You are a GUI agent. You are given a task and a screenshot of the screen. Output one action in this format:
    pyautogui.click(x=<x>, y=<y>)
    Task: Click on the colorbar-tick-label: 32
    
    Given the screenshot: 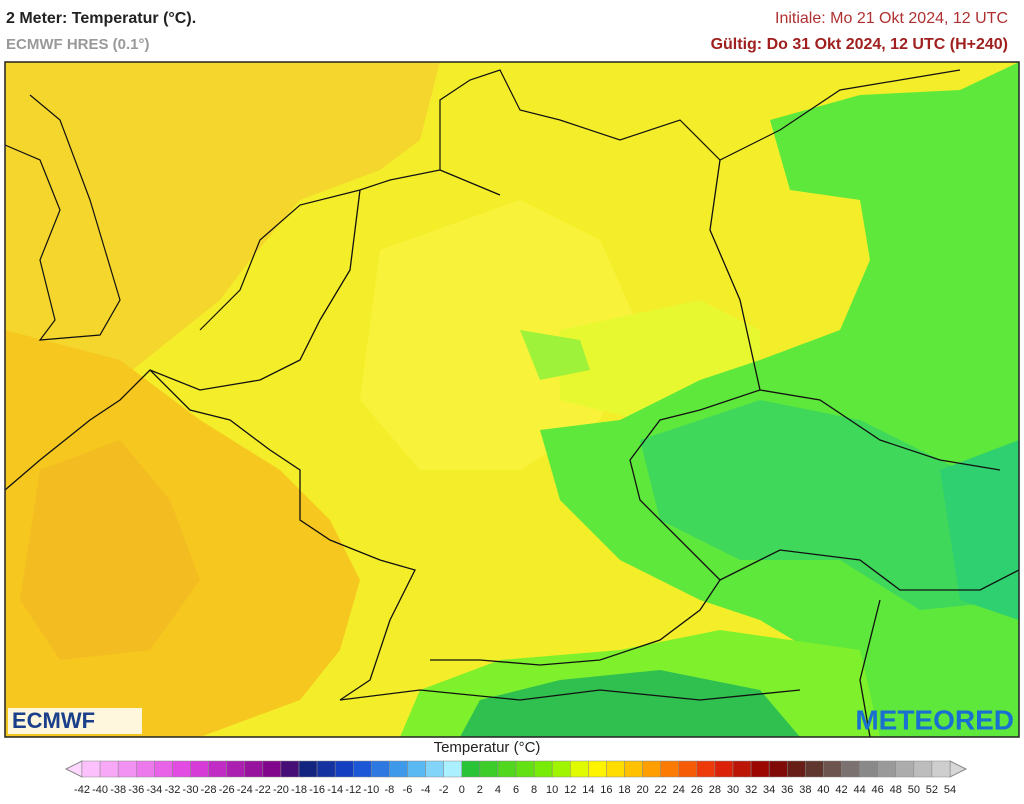 What is the action you would take?
    pyautogui.click(x=751, y=790)
    